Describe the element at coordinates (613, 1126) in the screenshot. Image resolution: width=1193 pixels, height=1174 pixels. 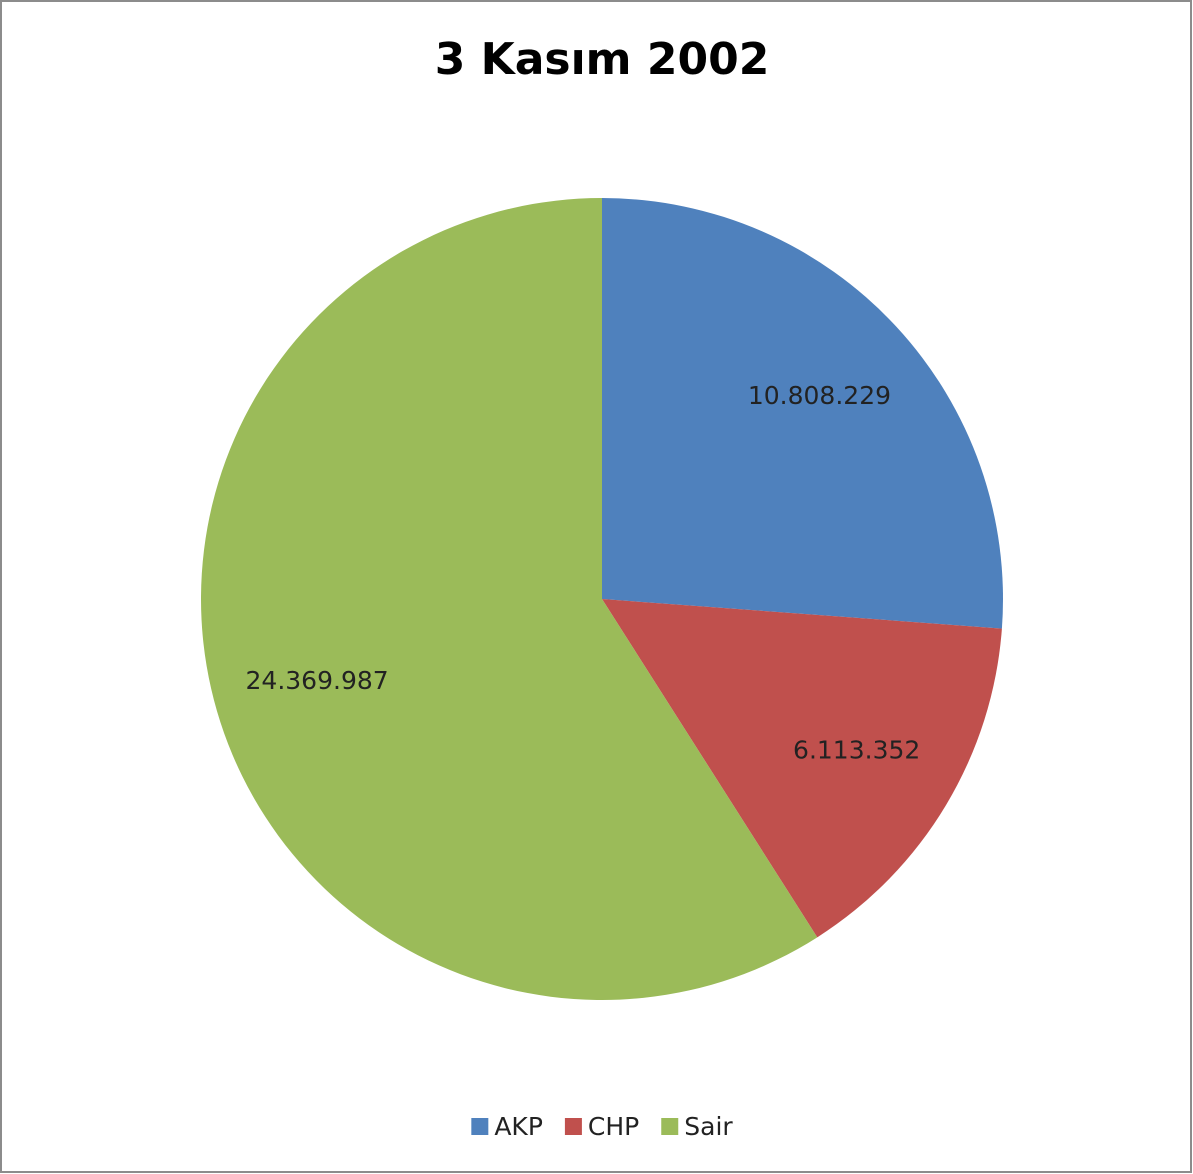
I see `legend-label: CHP` at that location.